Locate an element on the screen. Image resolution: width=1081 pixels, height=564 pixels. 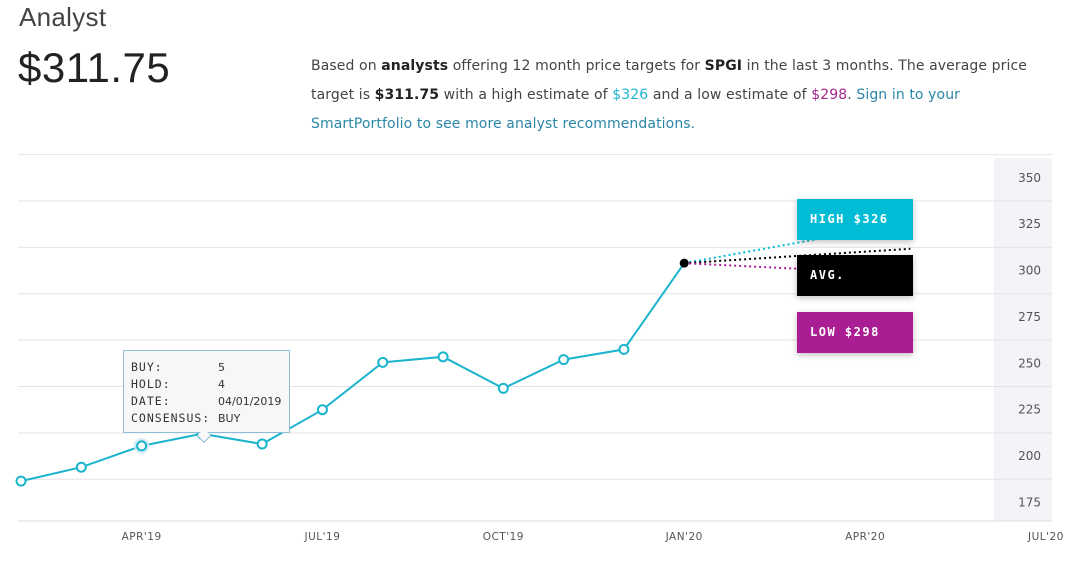
y-axis-band is located at coordinates (1023, 339).